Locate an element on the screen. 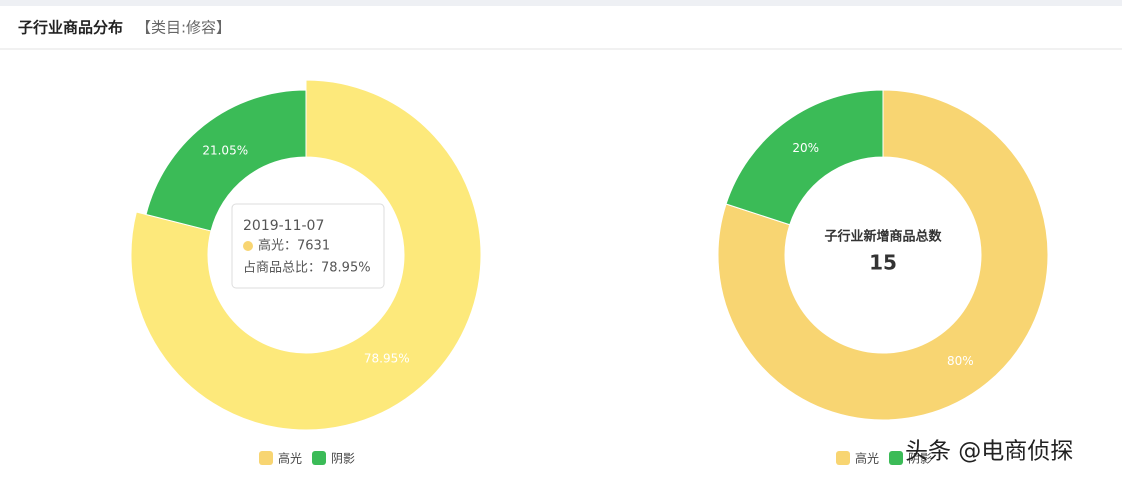 The image size is (1122, 480). tooltip-box is located at coordinates (308, 246).